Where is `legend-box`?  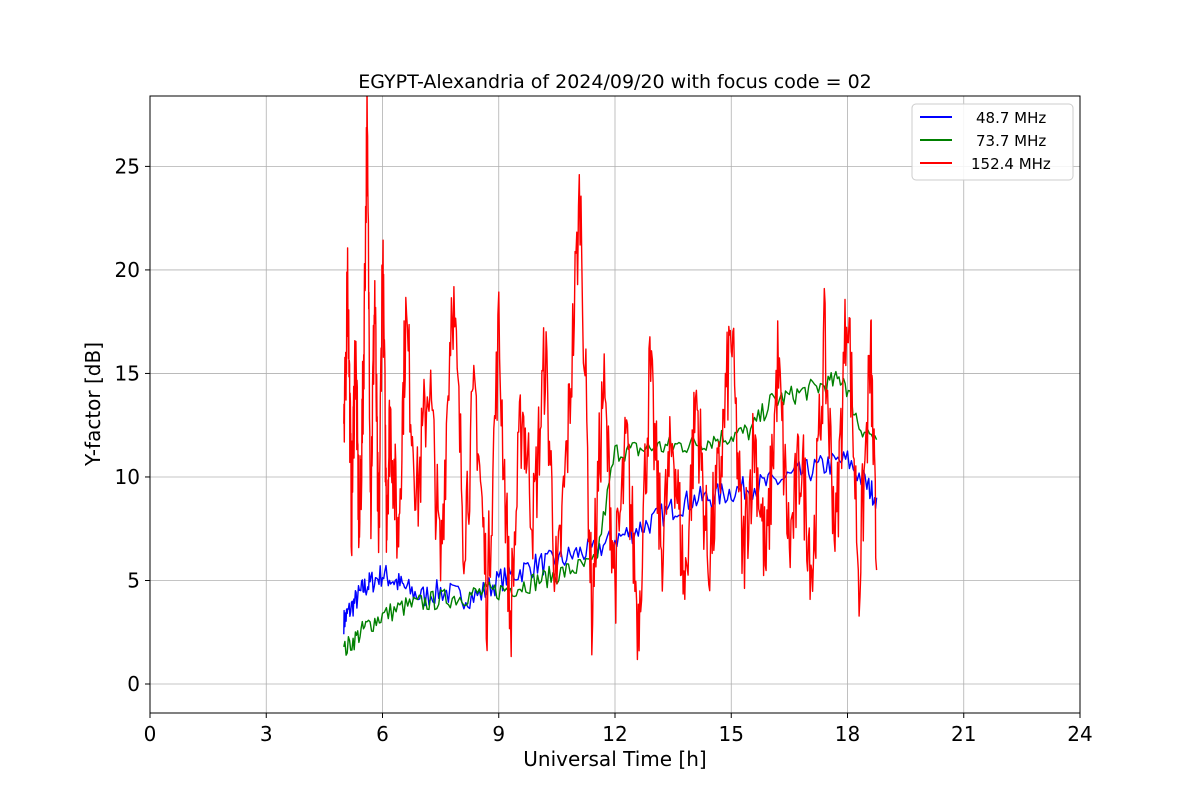
legend-box is located at coordinates (992, 142).